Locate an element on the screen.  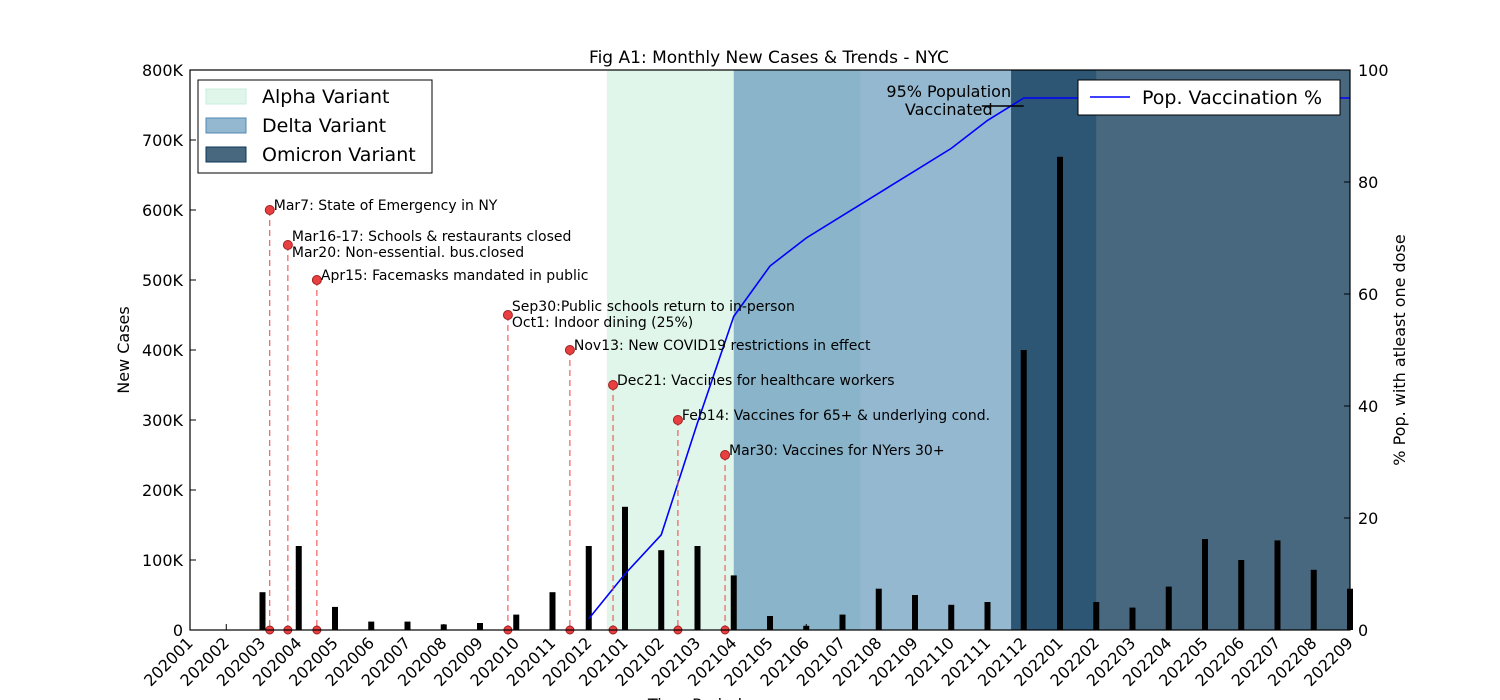
event-label: Oct1: Indoor dining (25%) is located at coordinates (602, 323).